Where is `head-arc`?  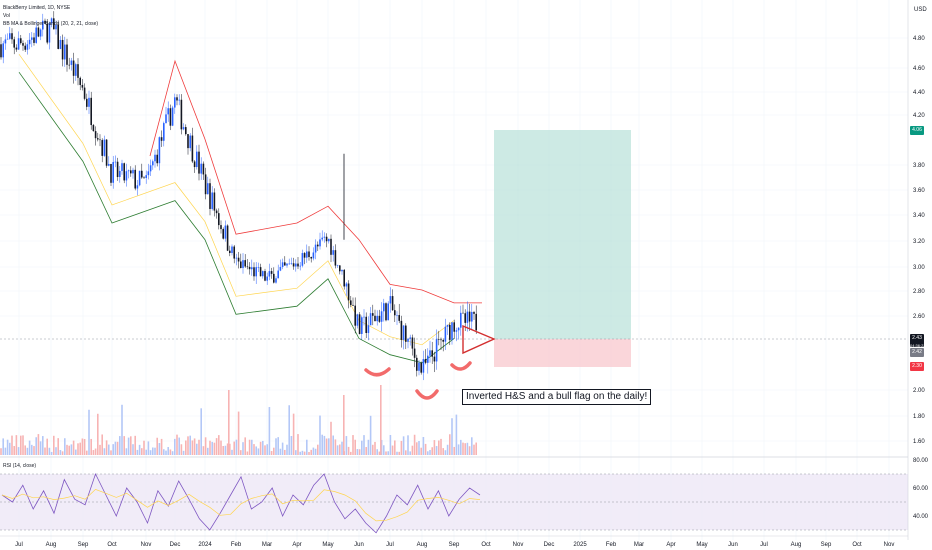 head-arc is located at coordinates (427, 394).